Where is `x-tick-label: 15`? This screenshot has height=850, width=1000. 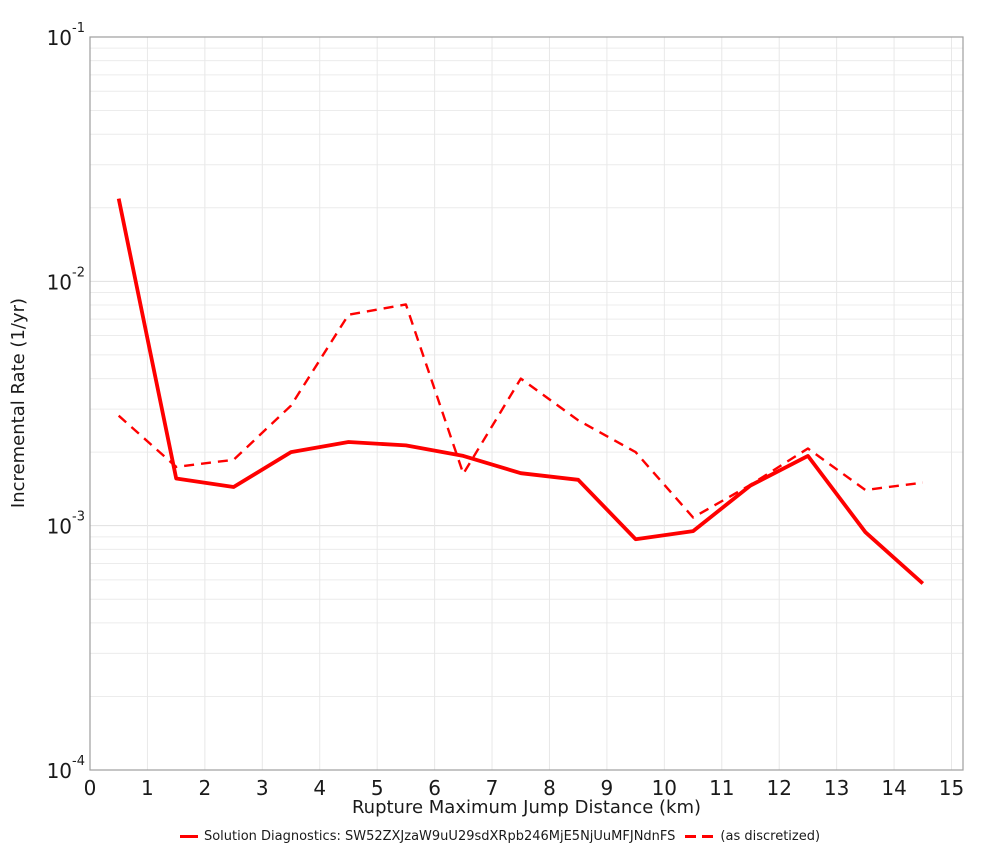 x-tick-label: 15 is located at coordinates (951, 788).